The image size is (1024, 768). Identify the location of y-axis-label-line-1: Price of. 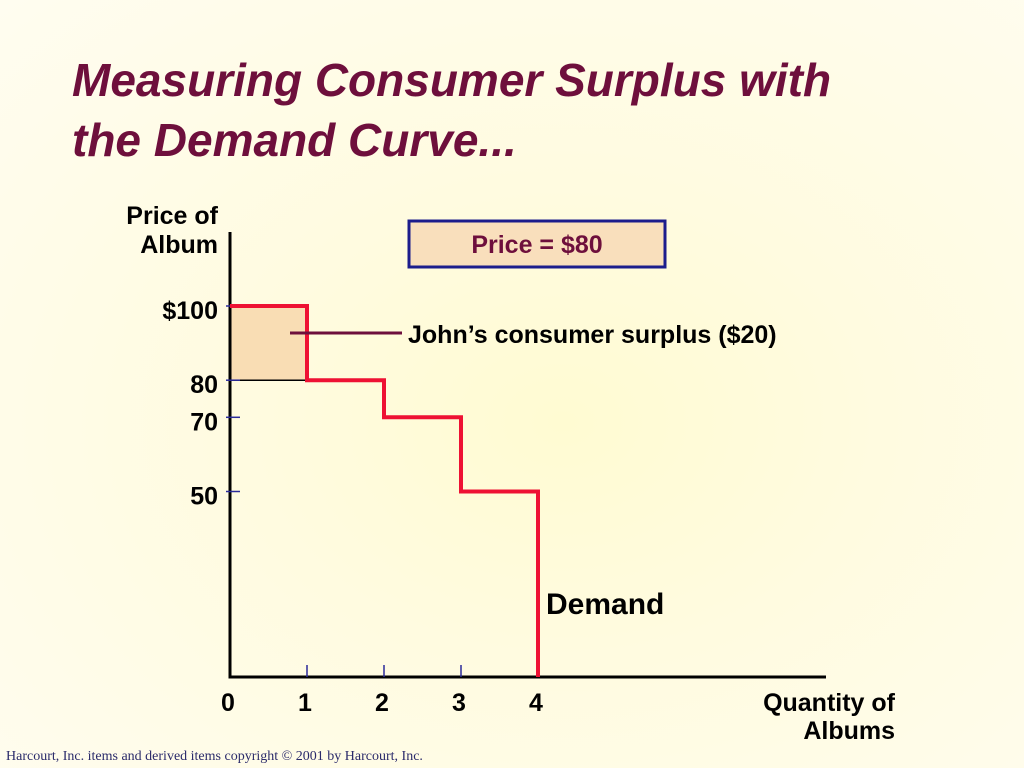
(172, 216).